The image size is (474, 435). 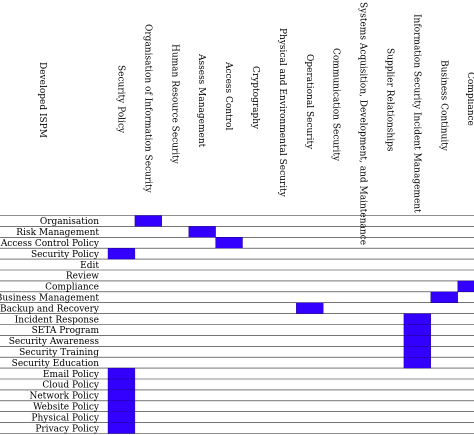 What do you see at coordinates (66, 408) in the screenshot?
I see `row-label: Website Policy` at bounding box center [66, 408].